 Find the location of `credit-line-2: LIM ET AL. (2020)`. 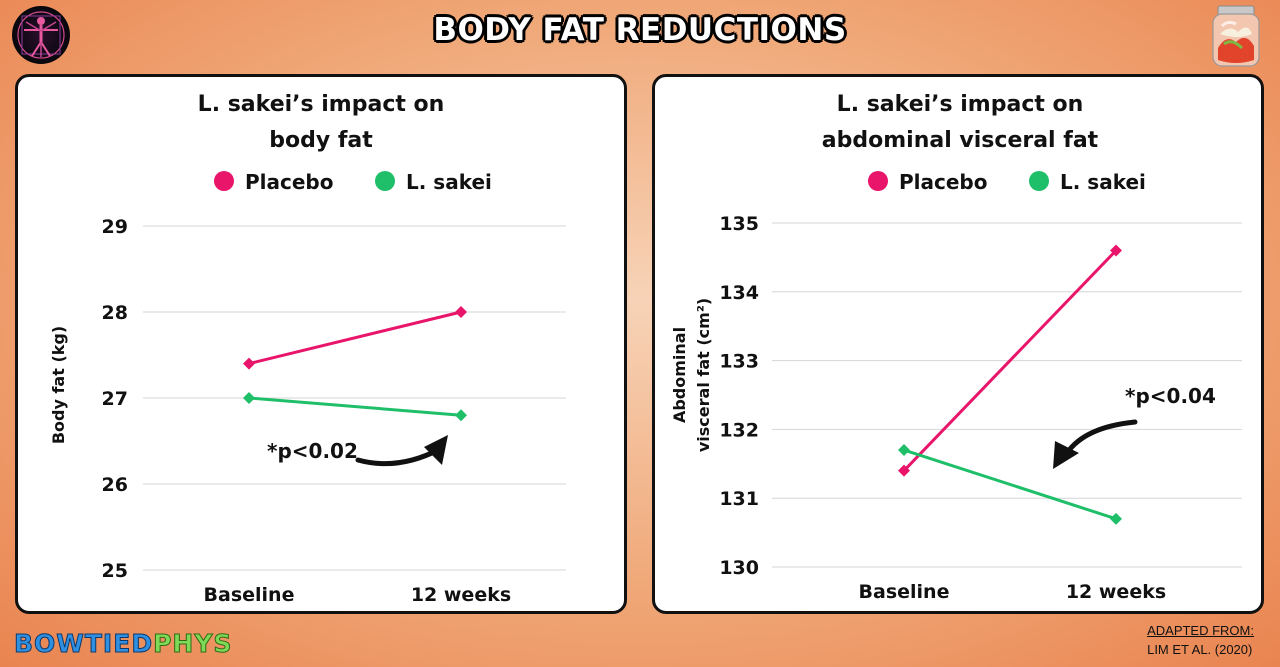

credit-line-2: LIM ET AL. (2020) is located at coordinates (1200, 649).